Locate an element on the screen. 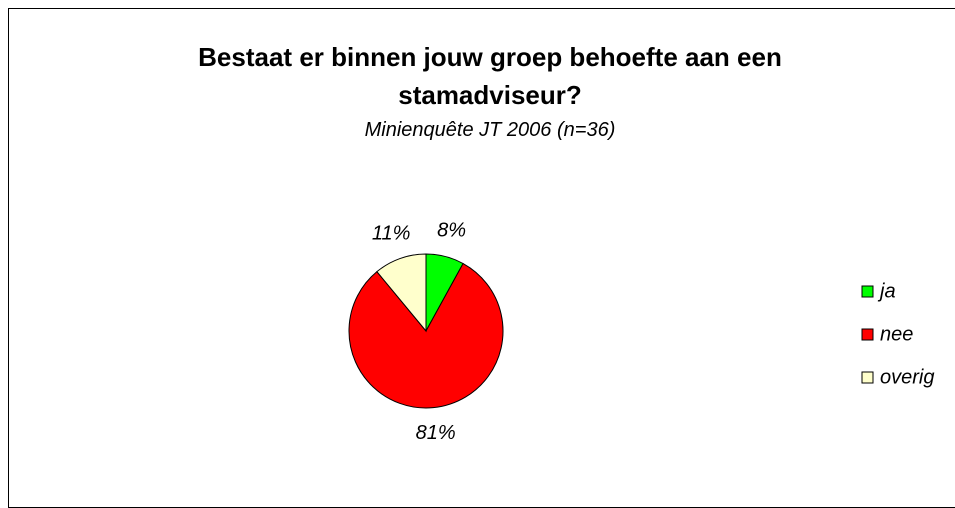 This screenshot has width=955, height=508. chart-subtitle: Minienquête JT 2006 (n=36) is located at coordinates (490, 130).